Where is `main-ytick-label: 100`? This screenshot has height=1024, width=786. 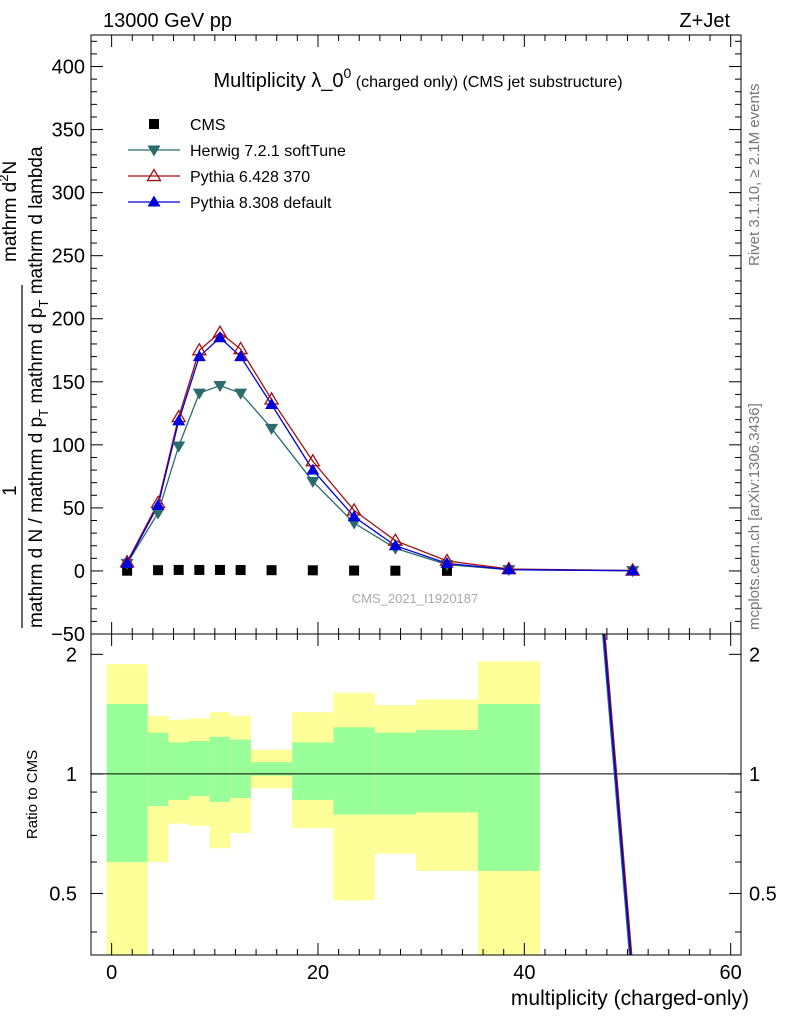 main-ytick-label: 100 is located at coordinates (68, 446).